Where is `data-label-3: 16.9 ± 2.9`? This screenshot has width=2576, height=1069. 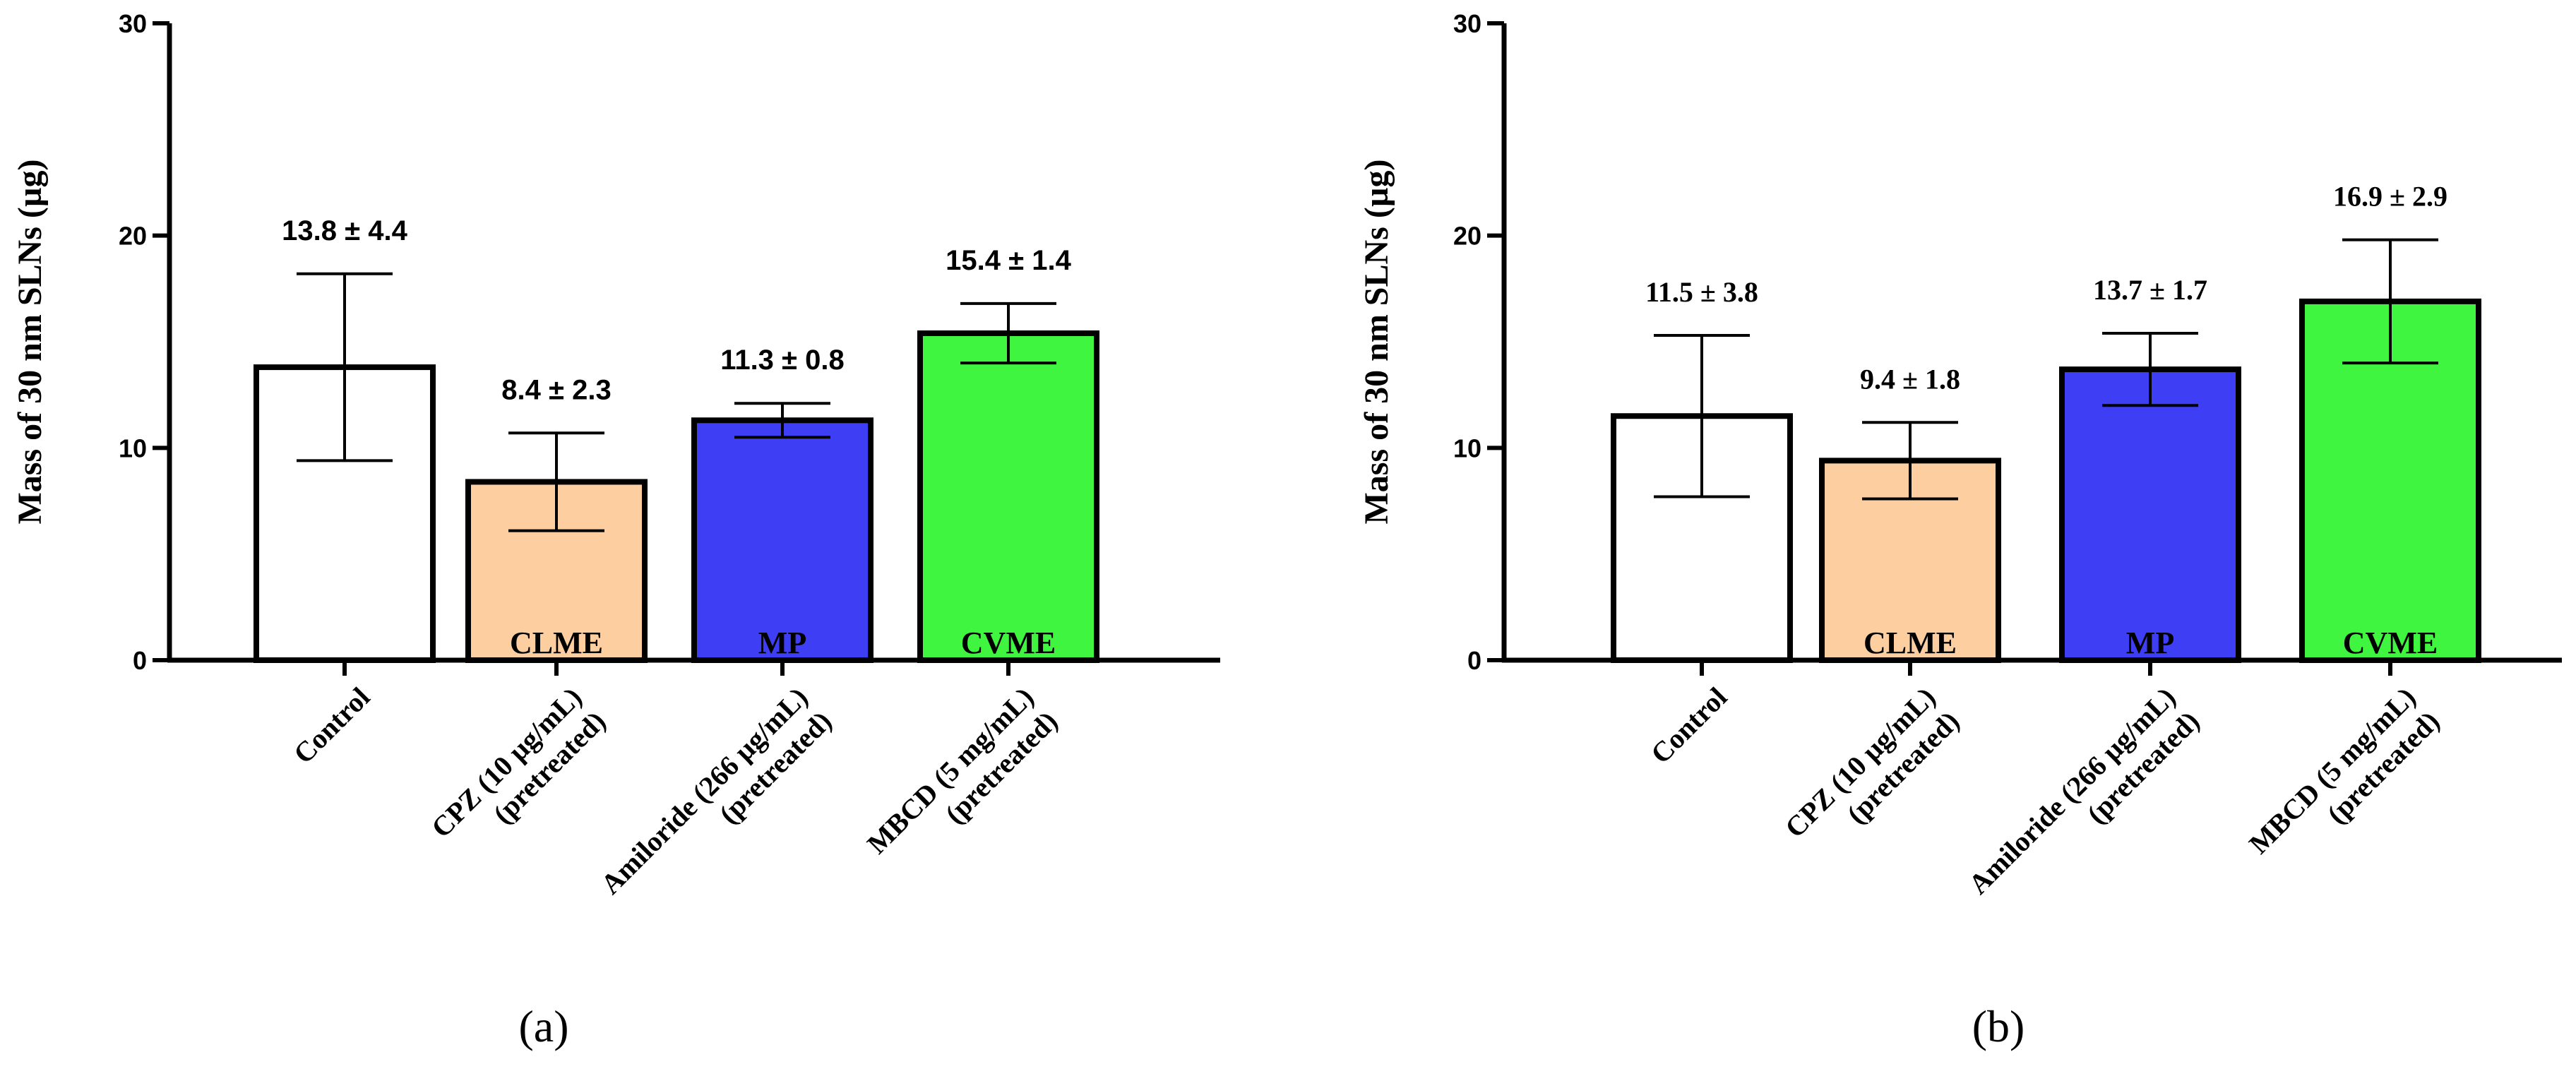 data-label-3: 16.9 ± 2.9 is located at coordinates (2390, 197).